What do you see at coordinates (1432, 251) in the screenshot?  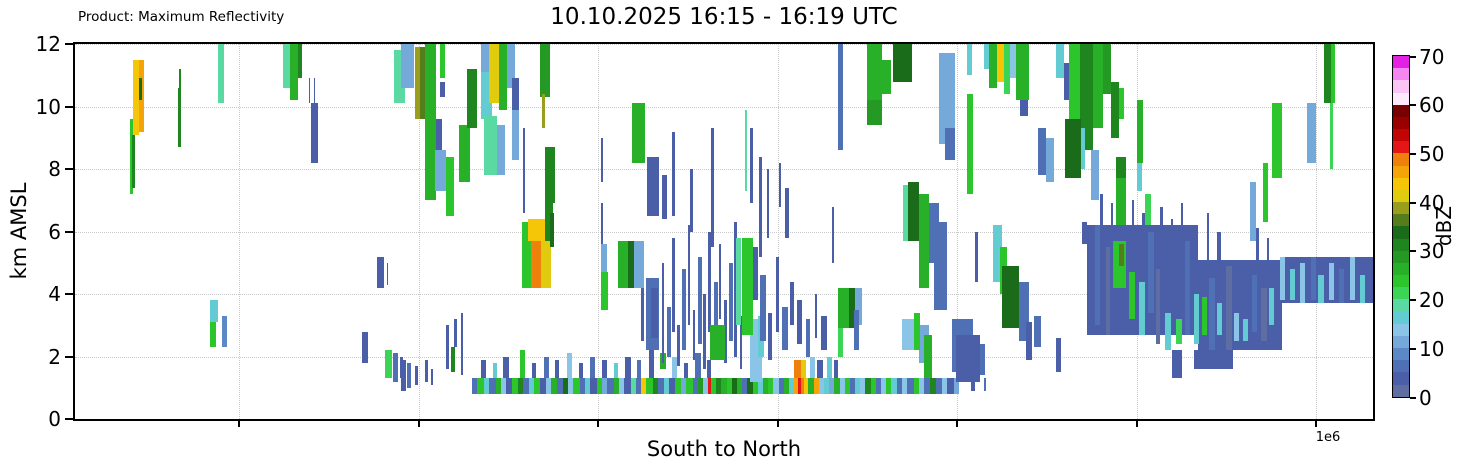 I see `colorbar-tick-label: 30` at bounding box center [1432, 251].